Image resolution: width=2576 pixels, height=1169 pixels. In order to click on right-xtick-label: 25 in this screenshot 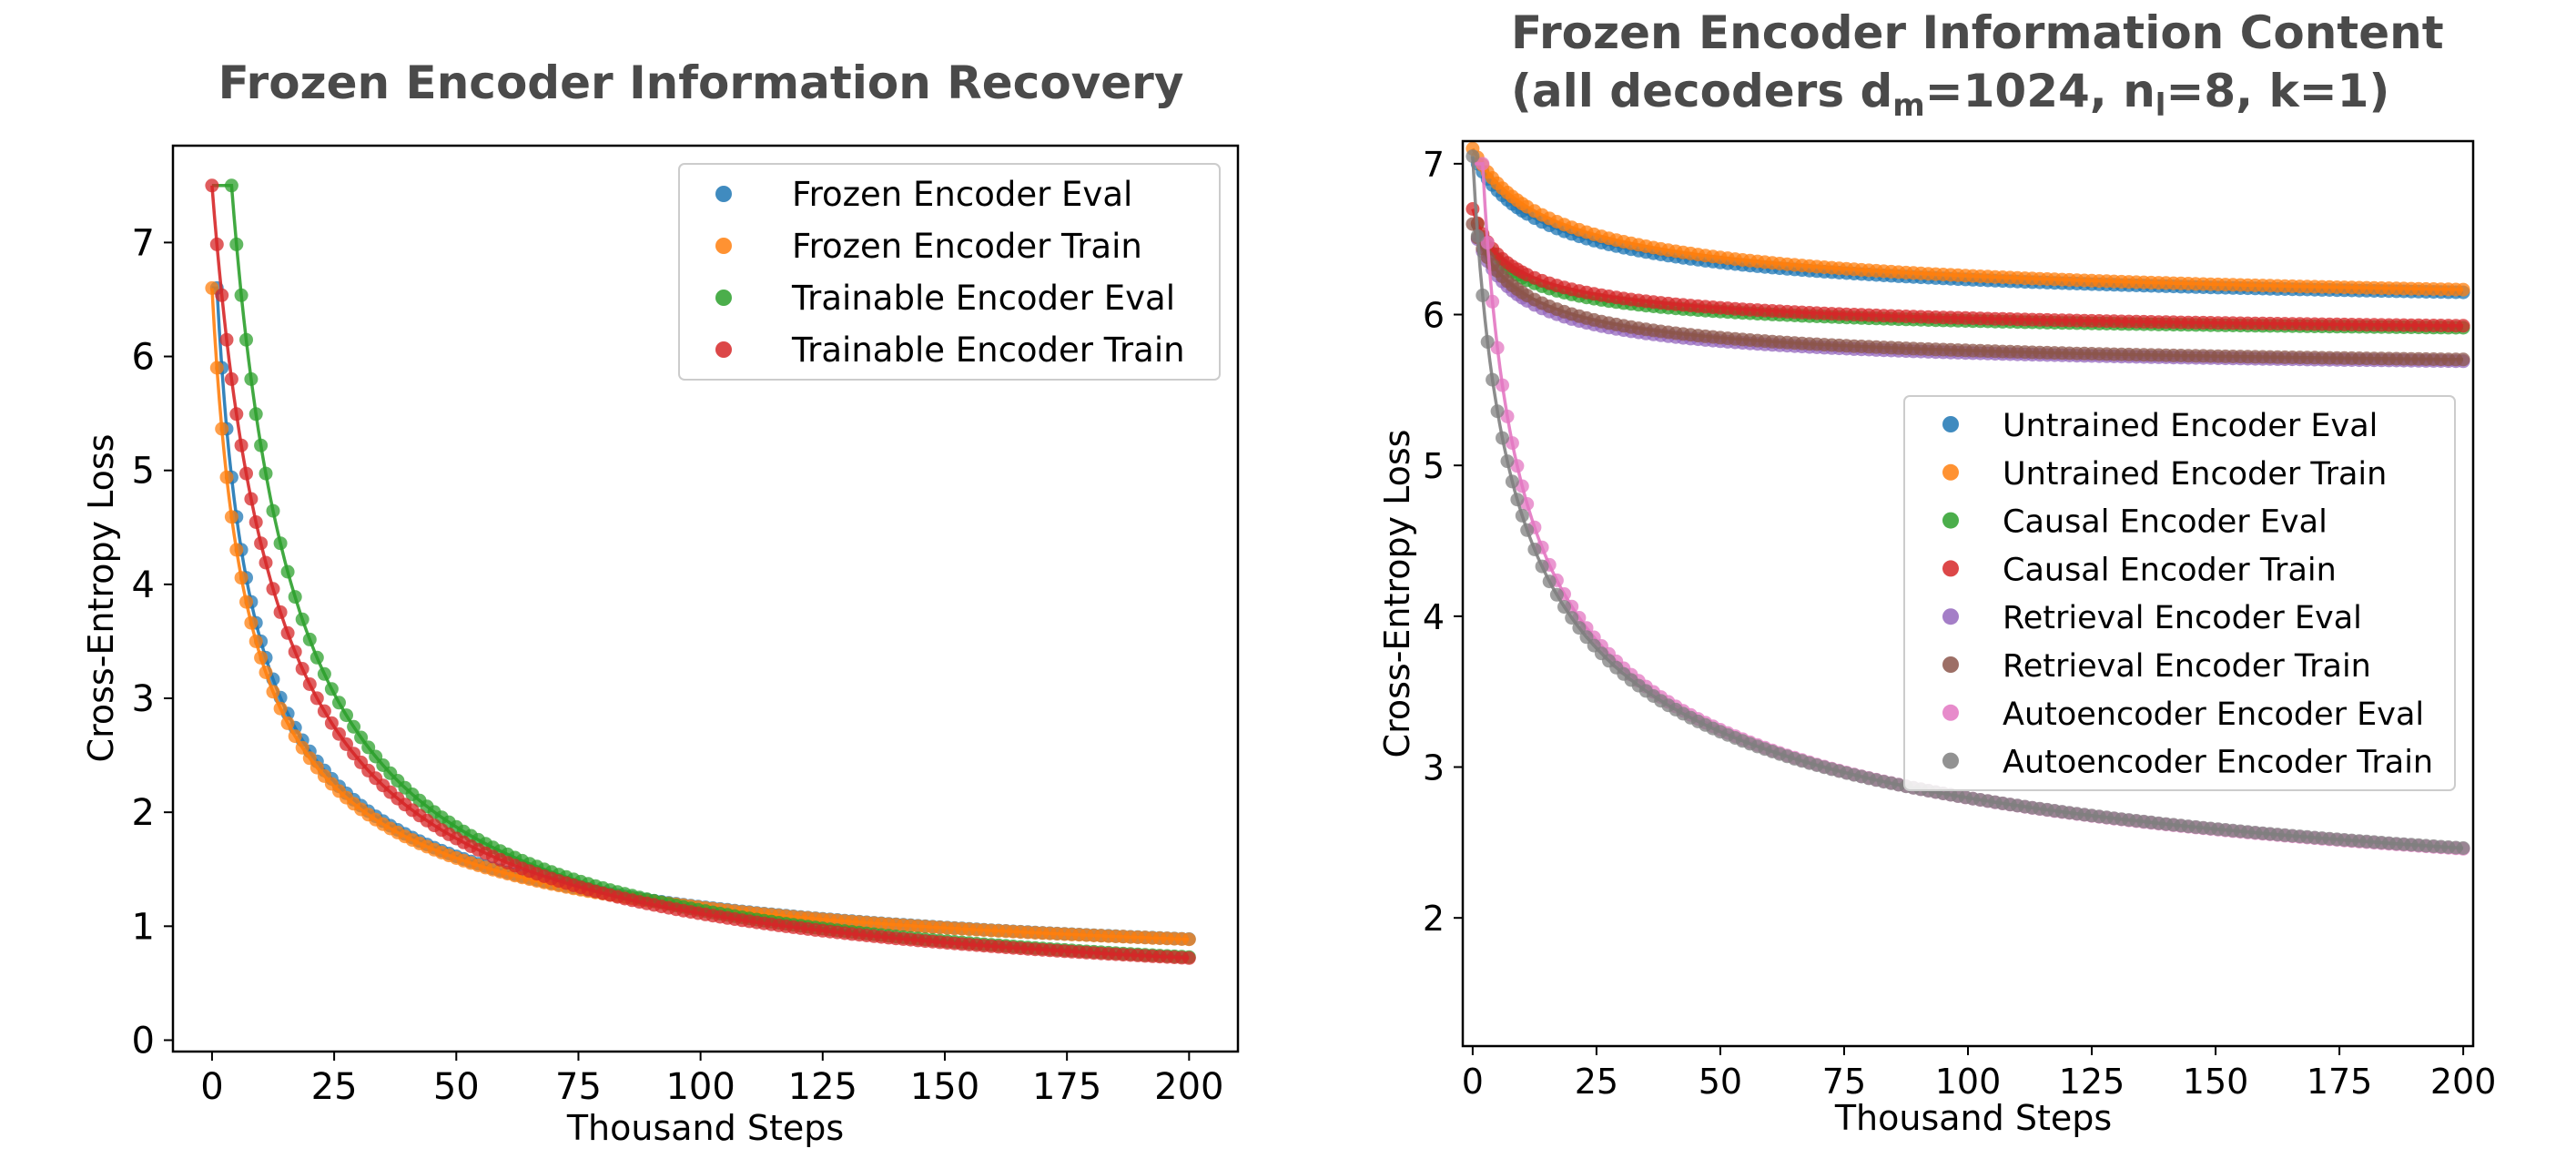, I will do `click(1596, 1082)`.